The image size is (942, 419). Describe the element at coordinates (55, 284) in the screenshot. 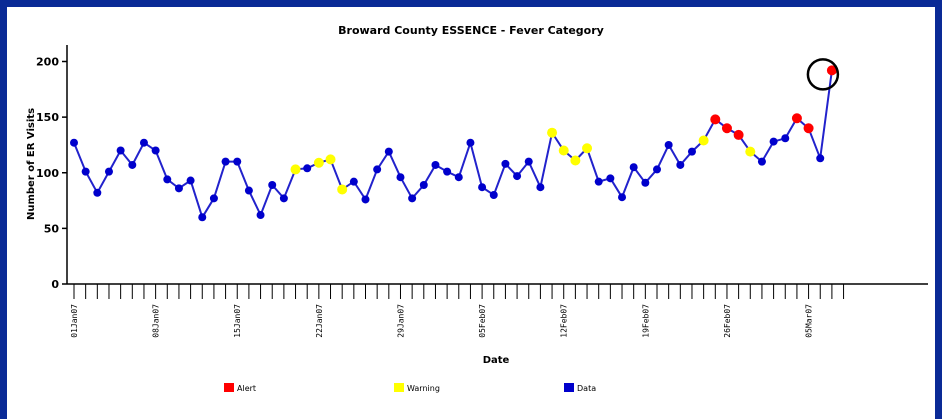

I see `y-tick-label: 0` at that location.